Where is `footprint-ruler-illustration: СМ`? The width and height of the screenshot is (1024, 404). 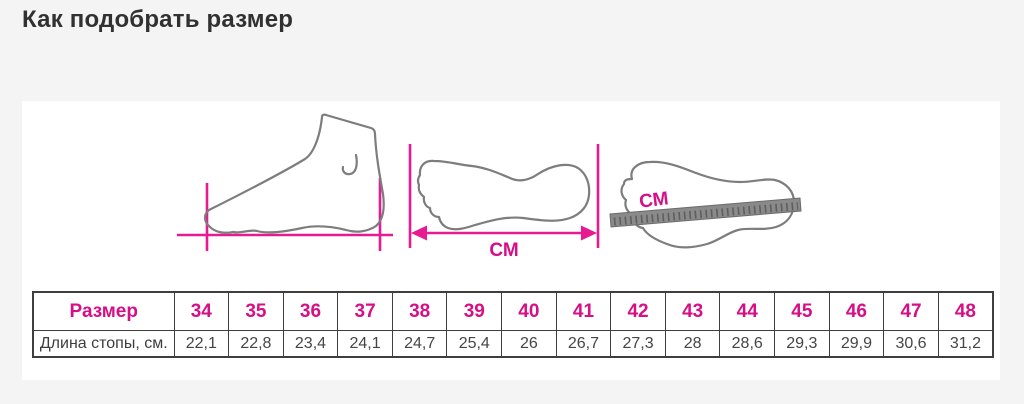
footprint-ruler-illustration: СМ is located at coordinates (705, 204).